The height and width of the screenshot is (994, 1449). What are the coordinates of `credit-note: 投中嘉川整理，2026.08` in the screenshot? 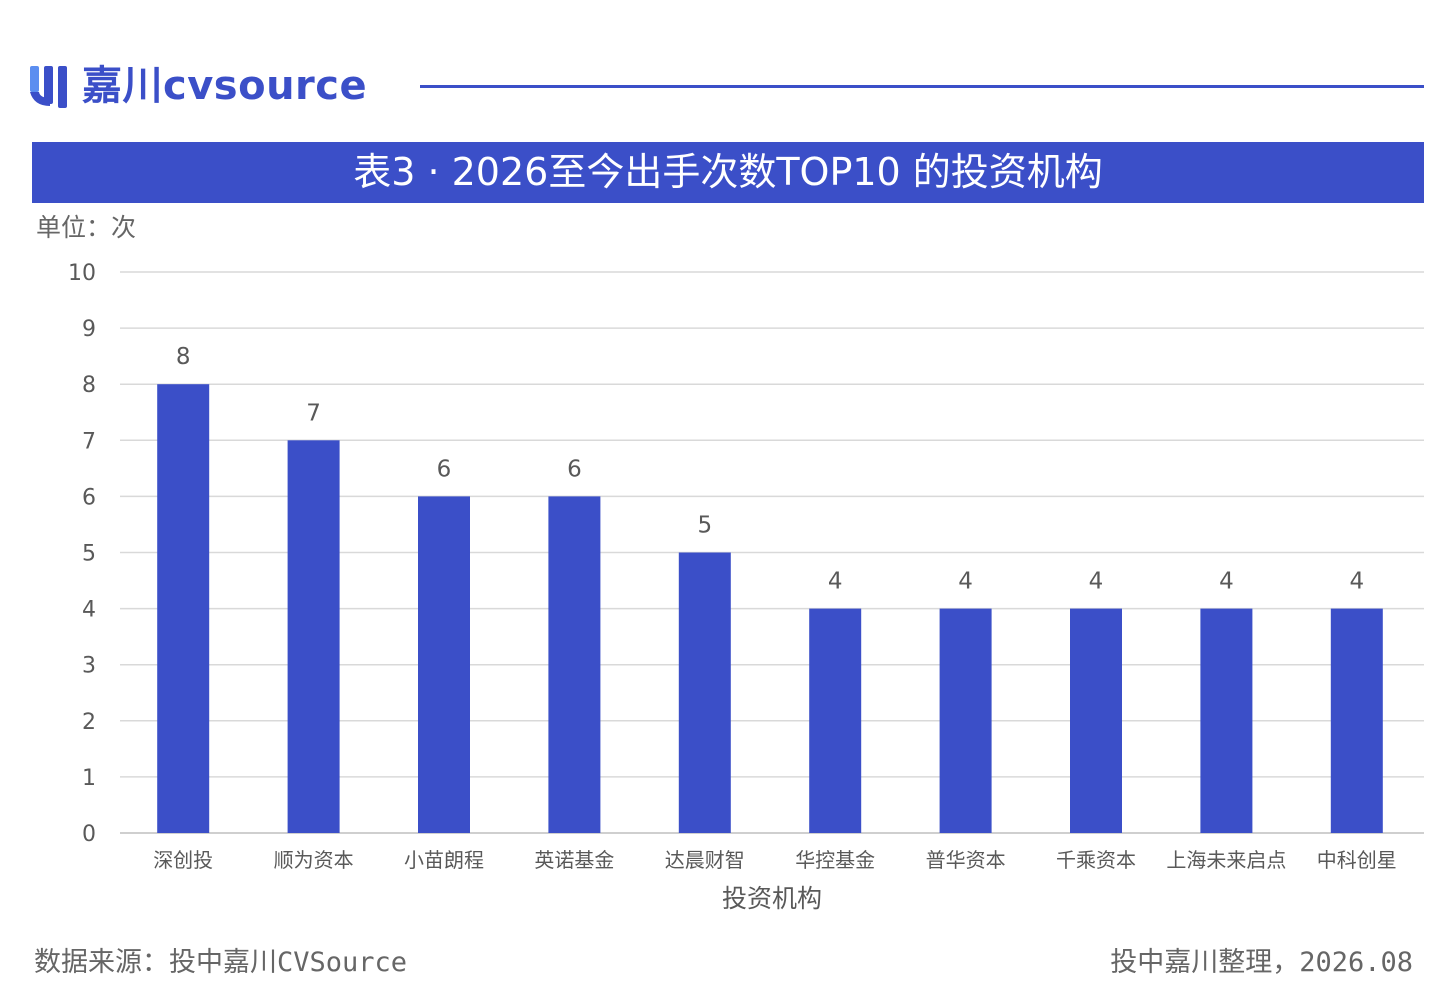 It's located at (1261, 962).